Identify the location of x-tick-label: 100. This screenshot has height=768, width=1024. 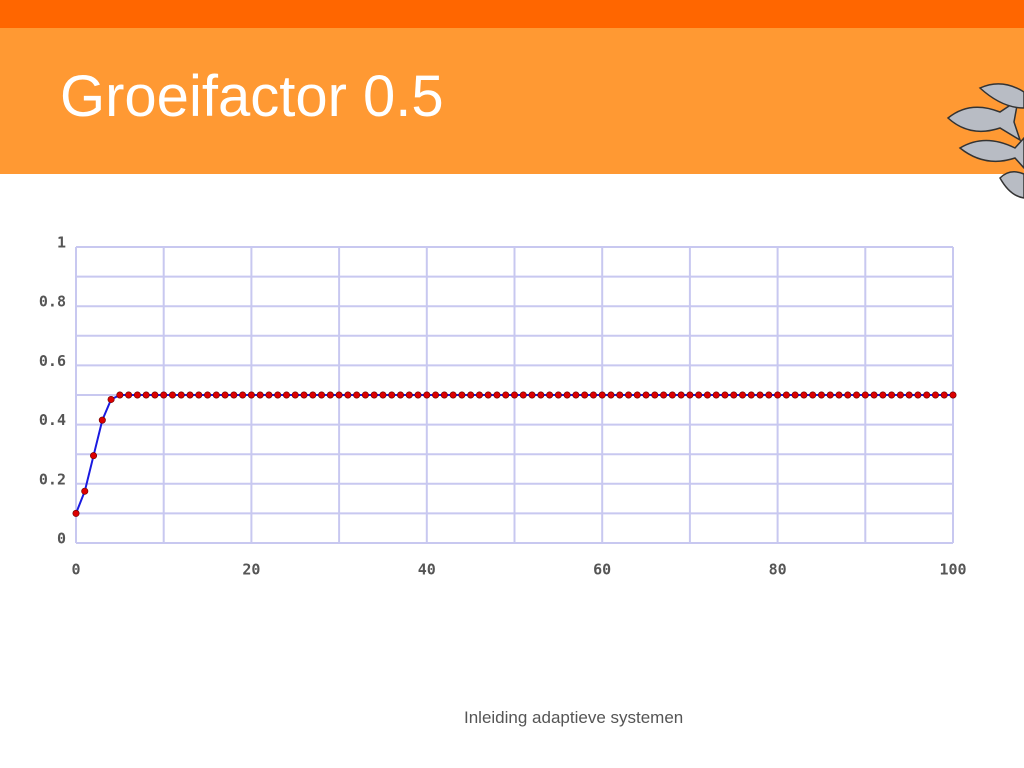
(952, 570).